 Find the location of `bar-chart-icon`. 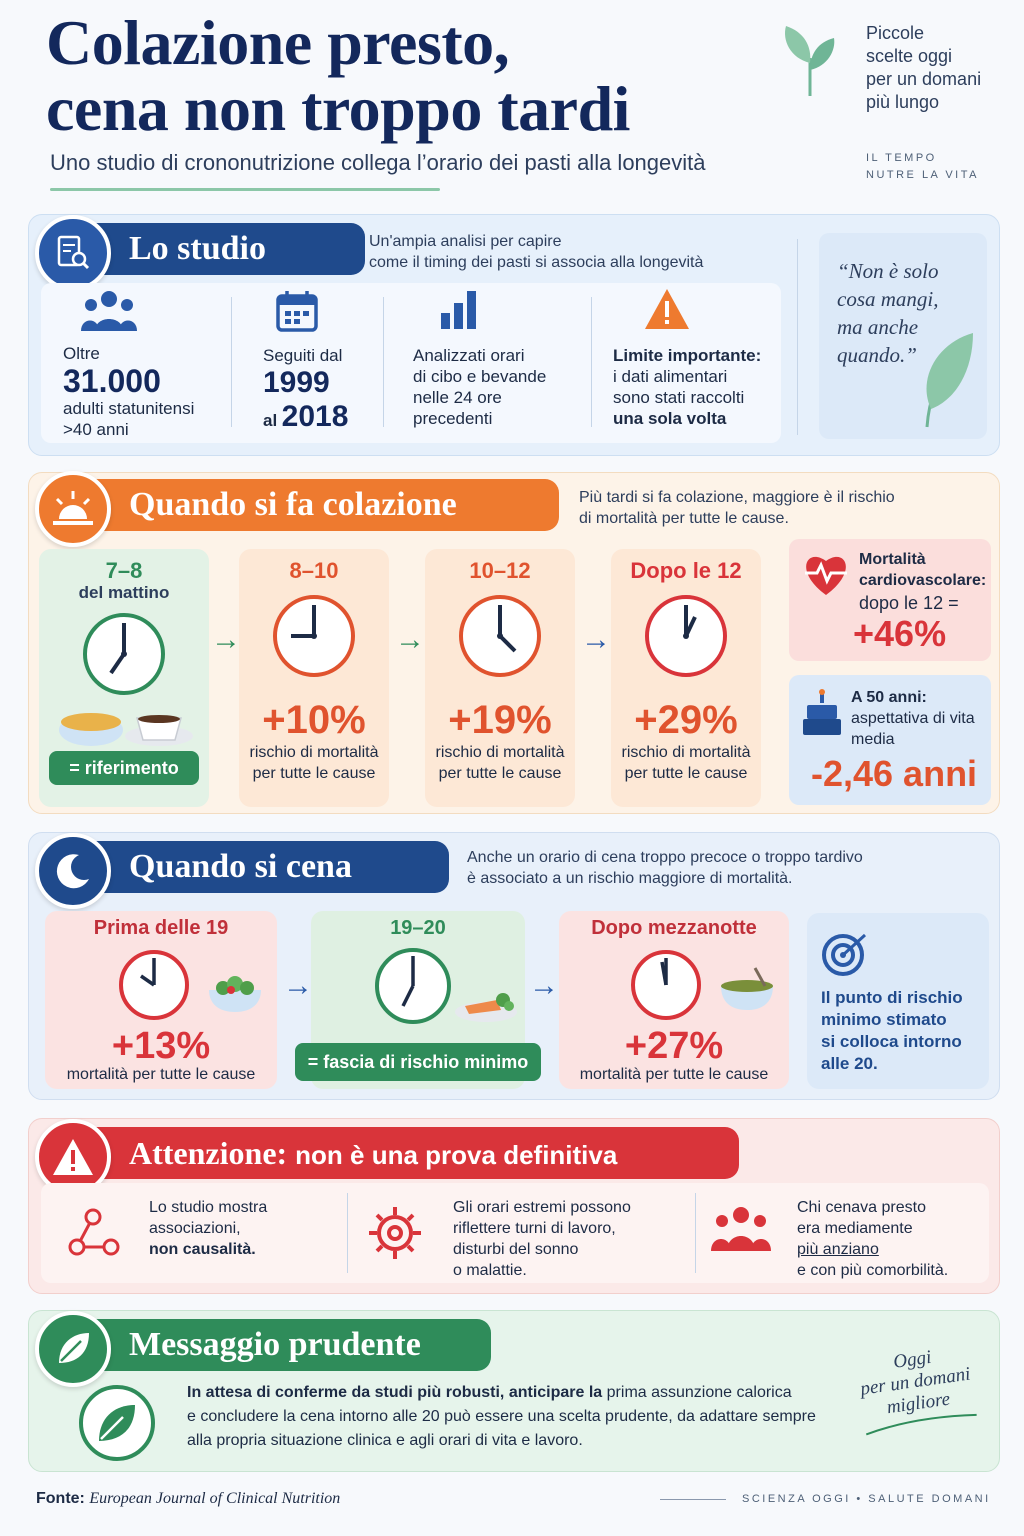

bar-chart-icon is located at coordinates (458, 310).